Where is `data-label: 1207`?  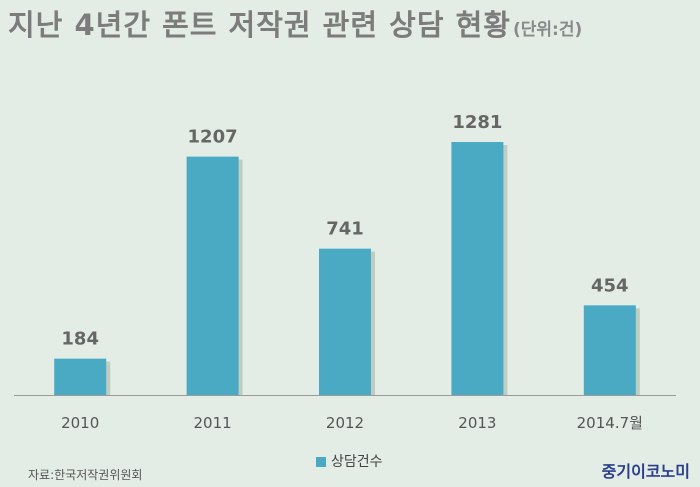 data-label: 1207 is located at coordinates (213, 137).